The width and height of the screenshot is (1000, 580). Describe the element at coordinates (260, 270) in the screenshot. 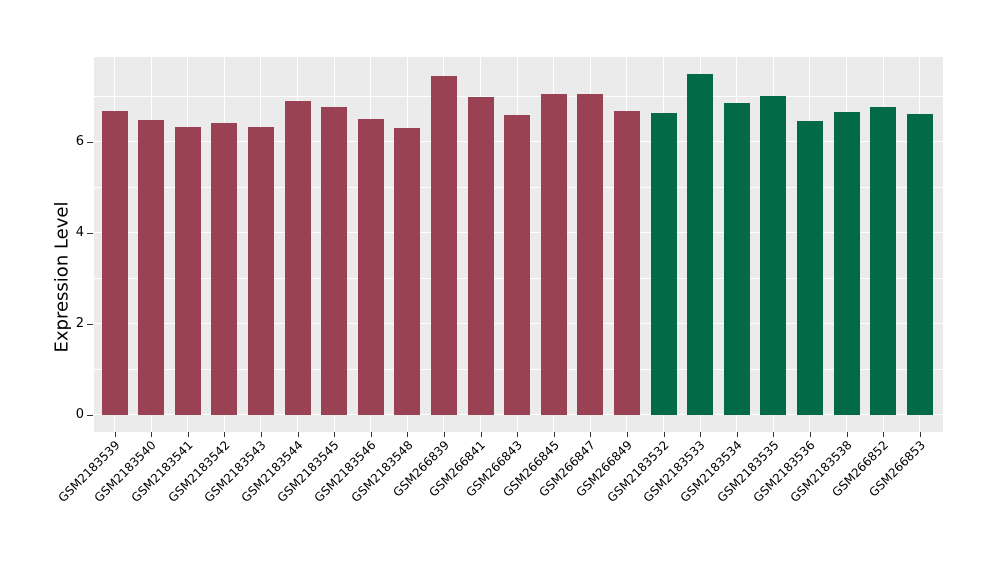

I see `bar-GSM2183543` at that location.